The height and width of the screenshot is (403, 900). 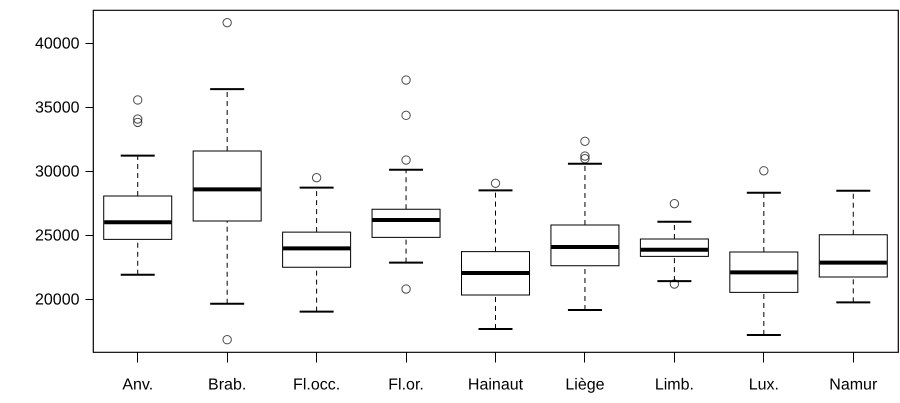 What do you see at coordinates (57, 44) in the screenshot?
I see `y-tick-label: 40000` at bounding box center [57, 44].